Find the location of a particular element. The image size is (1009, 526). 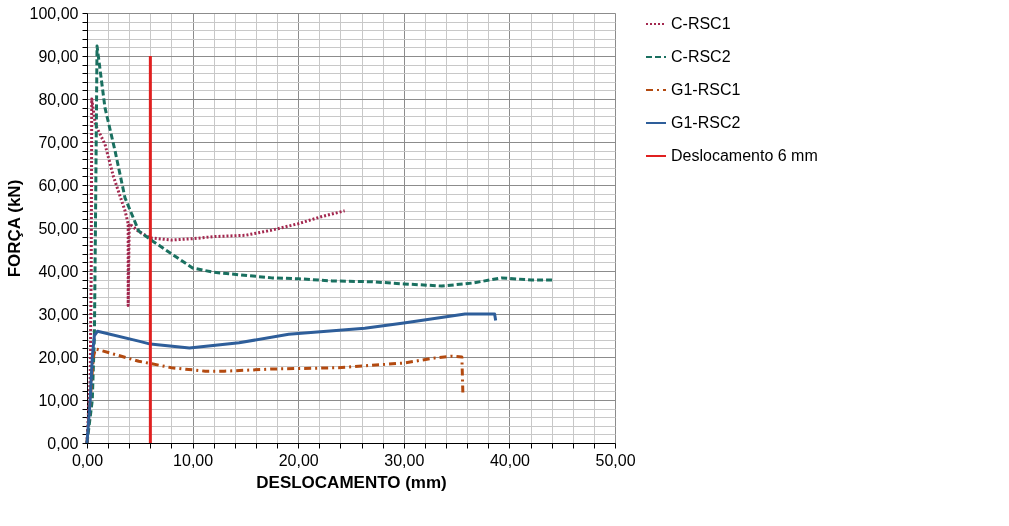

y-tick-label: 0,00 is located at coordinates (63, 443).